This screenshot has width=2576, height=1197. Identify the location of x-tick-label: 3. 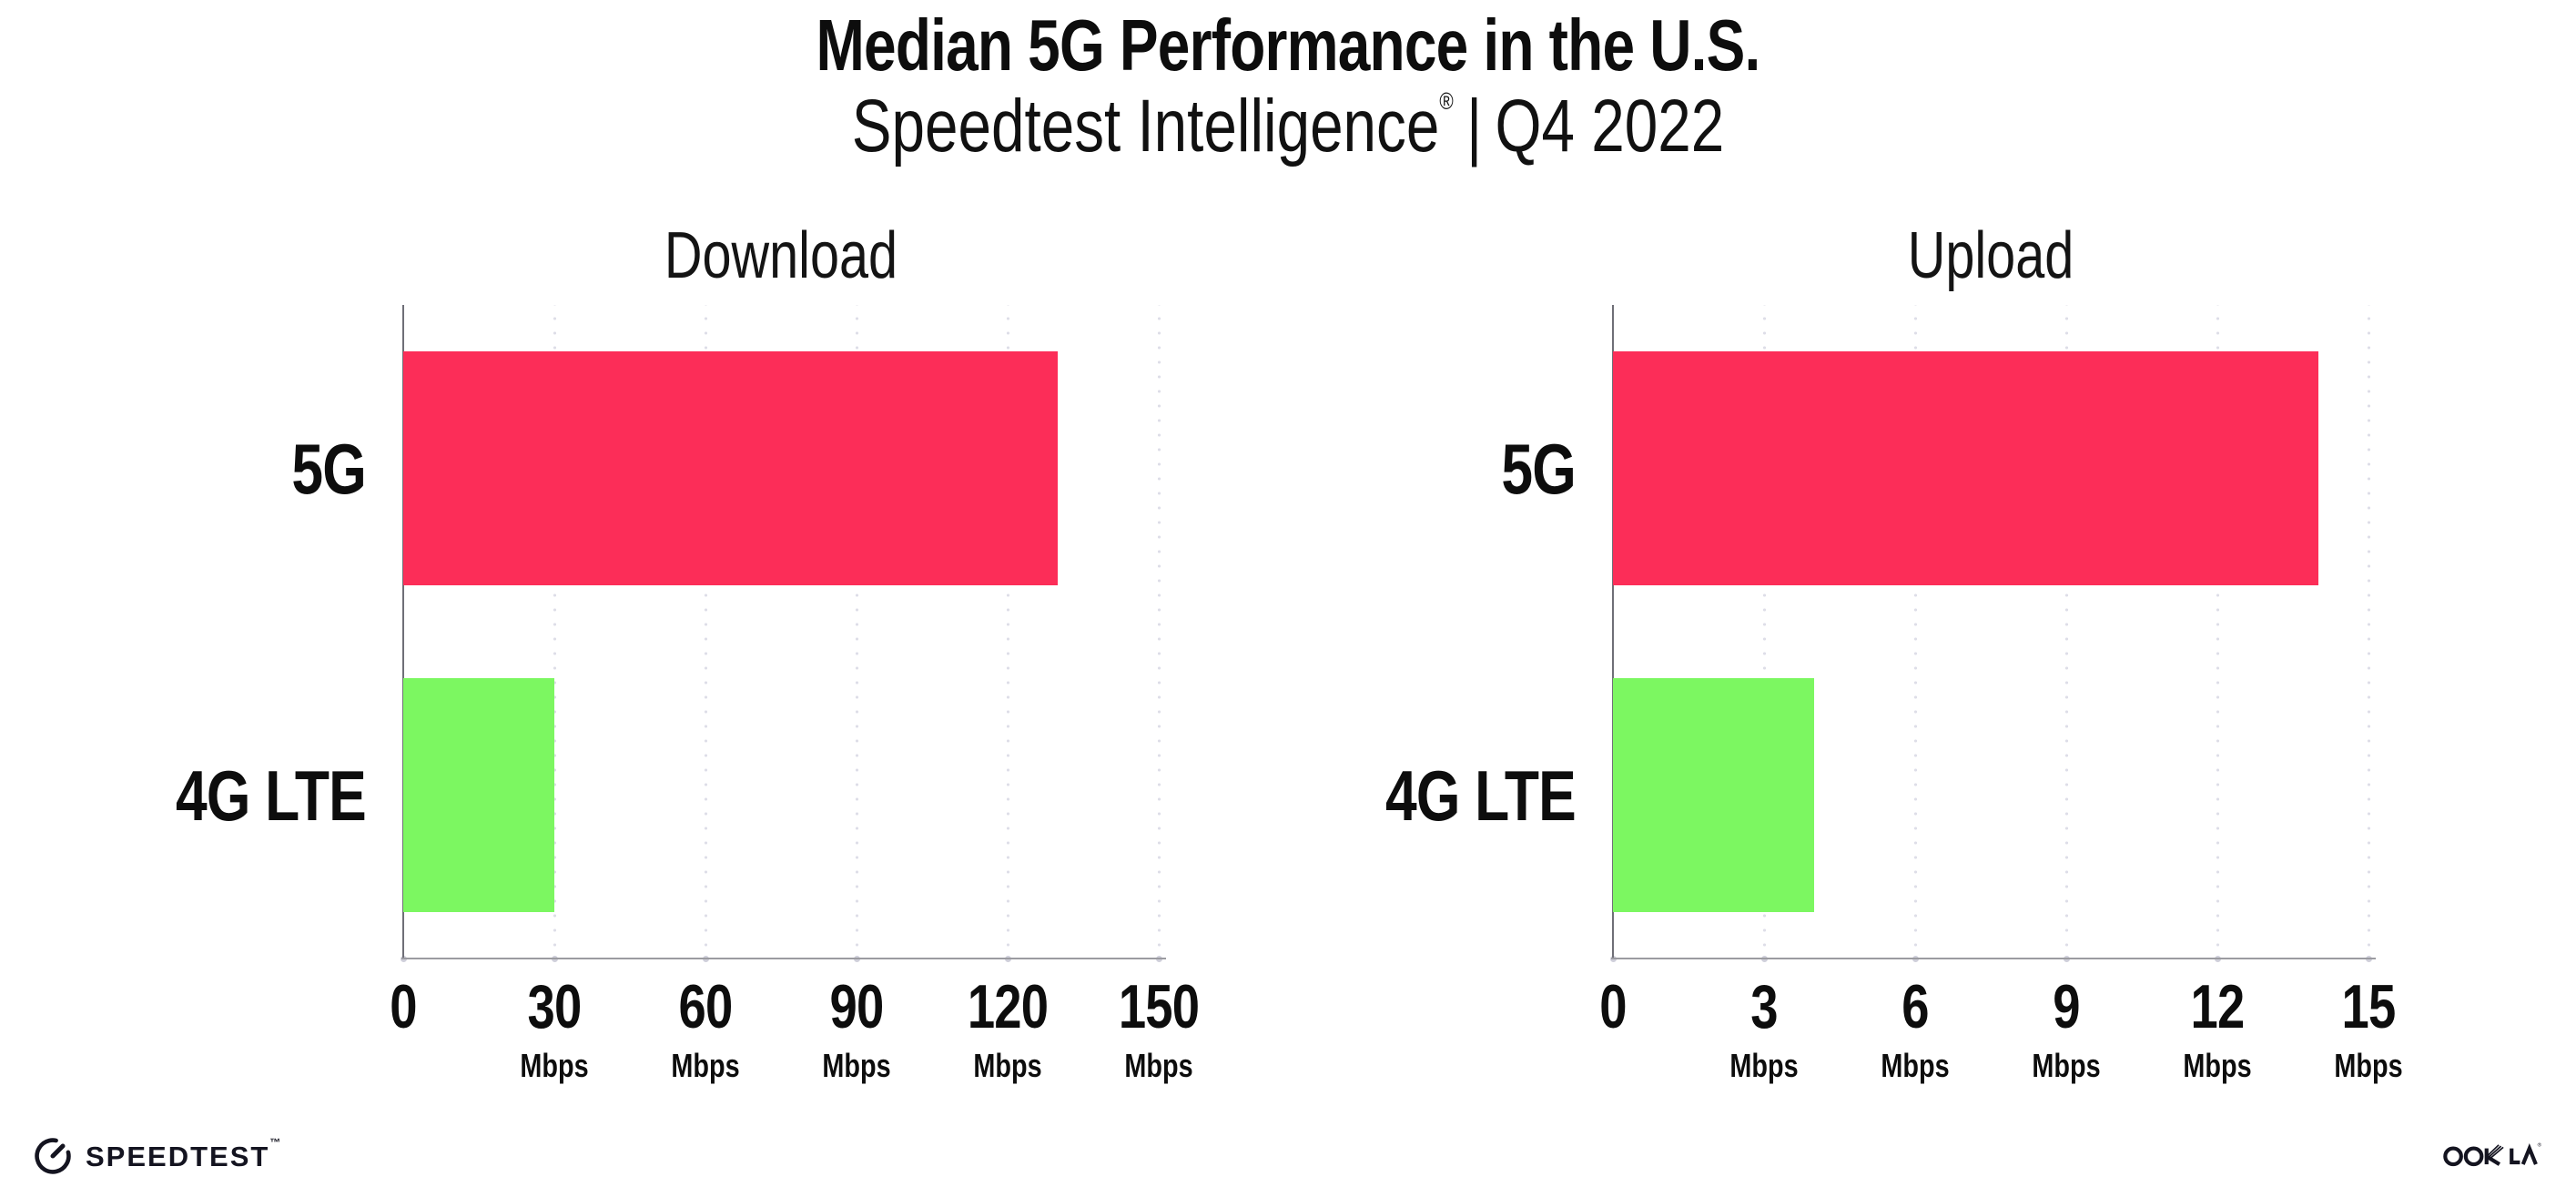
(1764, 1007).